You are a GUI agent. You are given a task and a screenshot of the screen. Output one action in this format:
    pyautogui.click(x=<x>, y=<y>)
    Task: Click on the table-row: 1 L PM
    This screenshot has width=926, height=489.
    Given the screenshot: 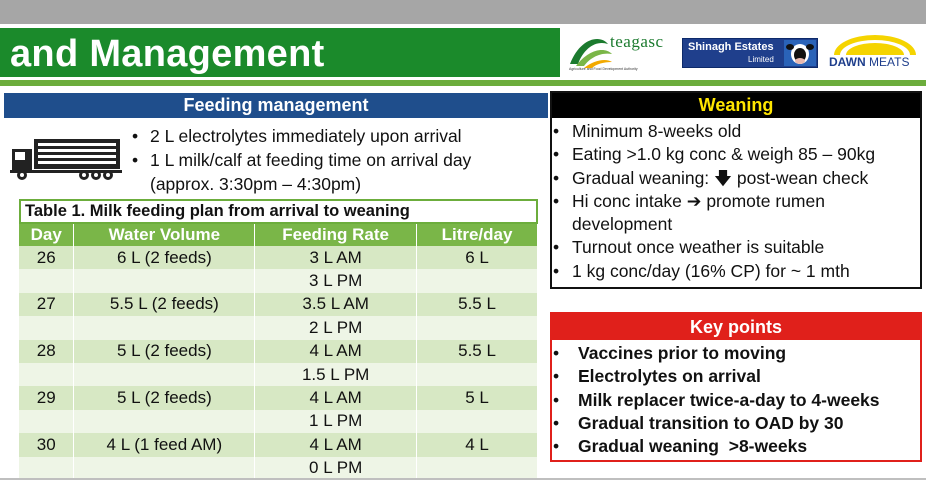 What is the action you would take?
    pyautogui.click(x=278, y=421)
    